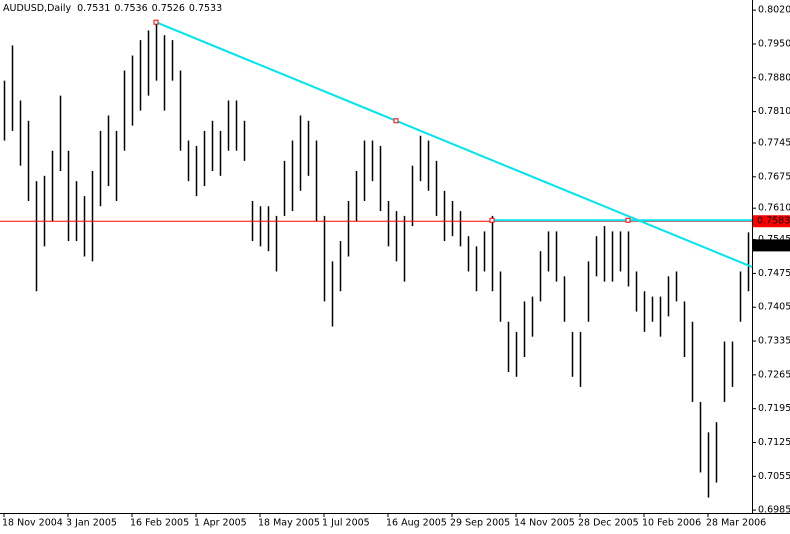 This screenshot has height=534, width=790. I want to click on y-tick-label: 0.8020, so click(774, 10).